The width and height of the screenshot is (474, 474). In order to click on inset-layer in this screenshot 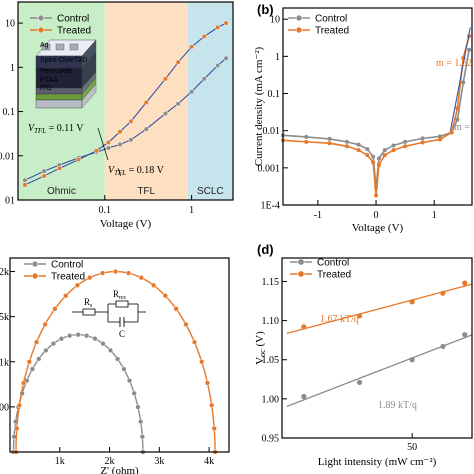, I will do `click(59, 104)`.